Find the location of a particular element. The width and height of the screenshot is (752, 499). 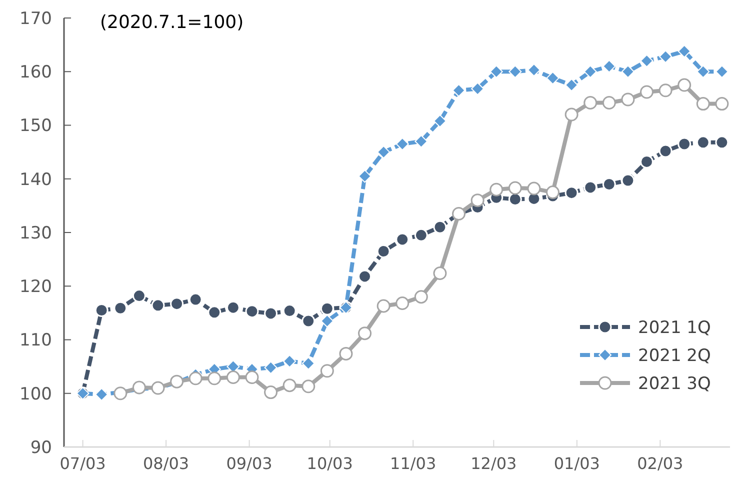

annotation: (2020.7.1=100) is located at coordinates (172, 22).